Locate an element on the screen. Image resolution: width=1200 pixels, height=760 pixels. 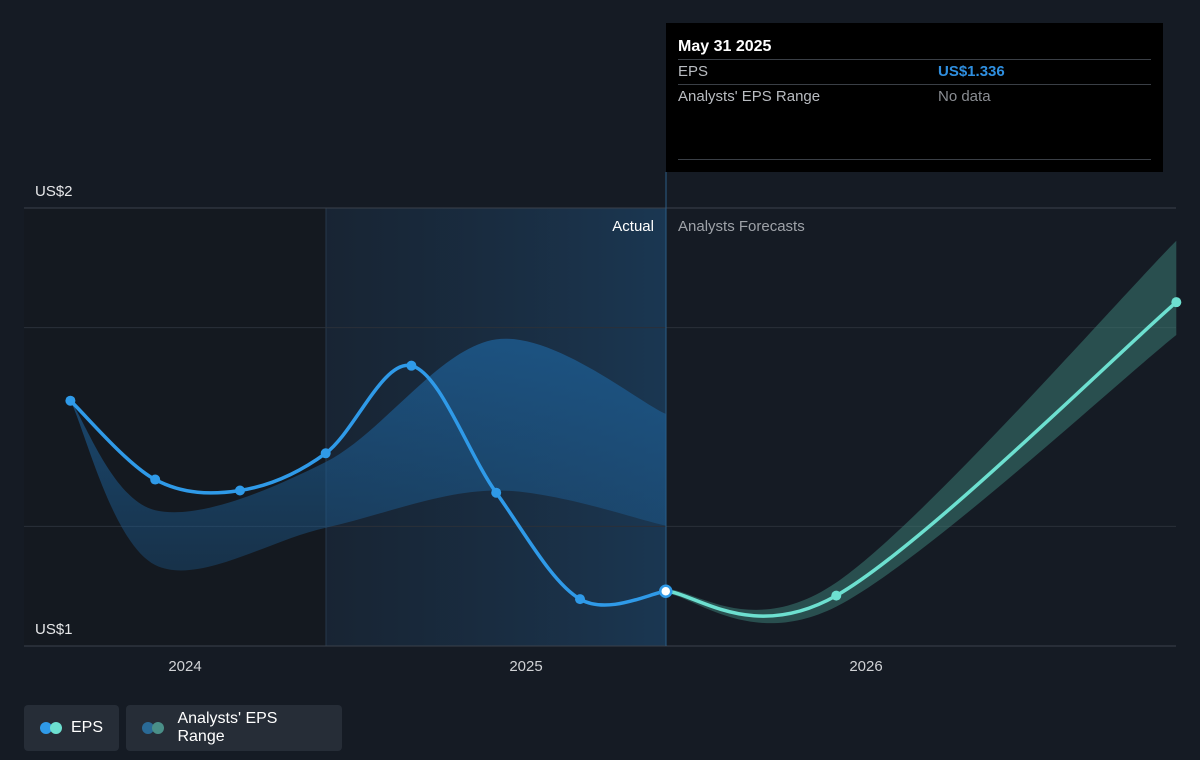
range-legend-icon is located at coordinates (154, 728).